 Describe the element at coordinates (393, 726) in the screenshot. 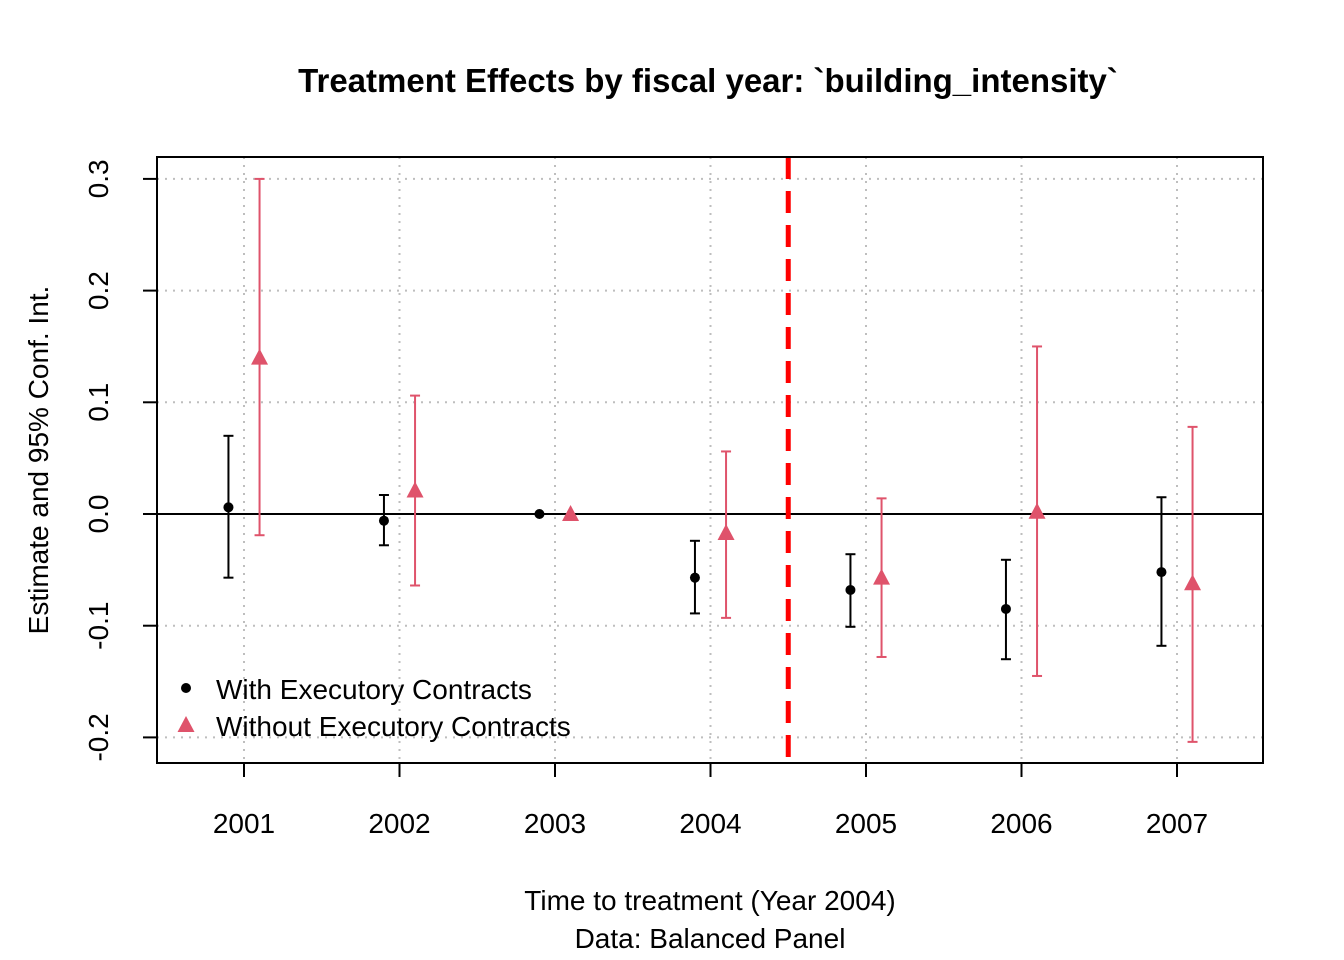

I see `legend-label: Without Executory Contracts` at that location.